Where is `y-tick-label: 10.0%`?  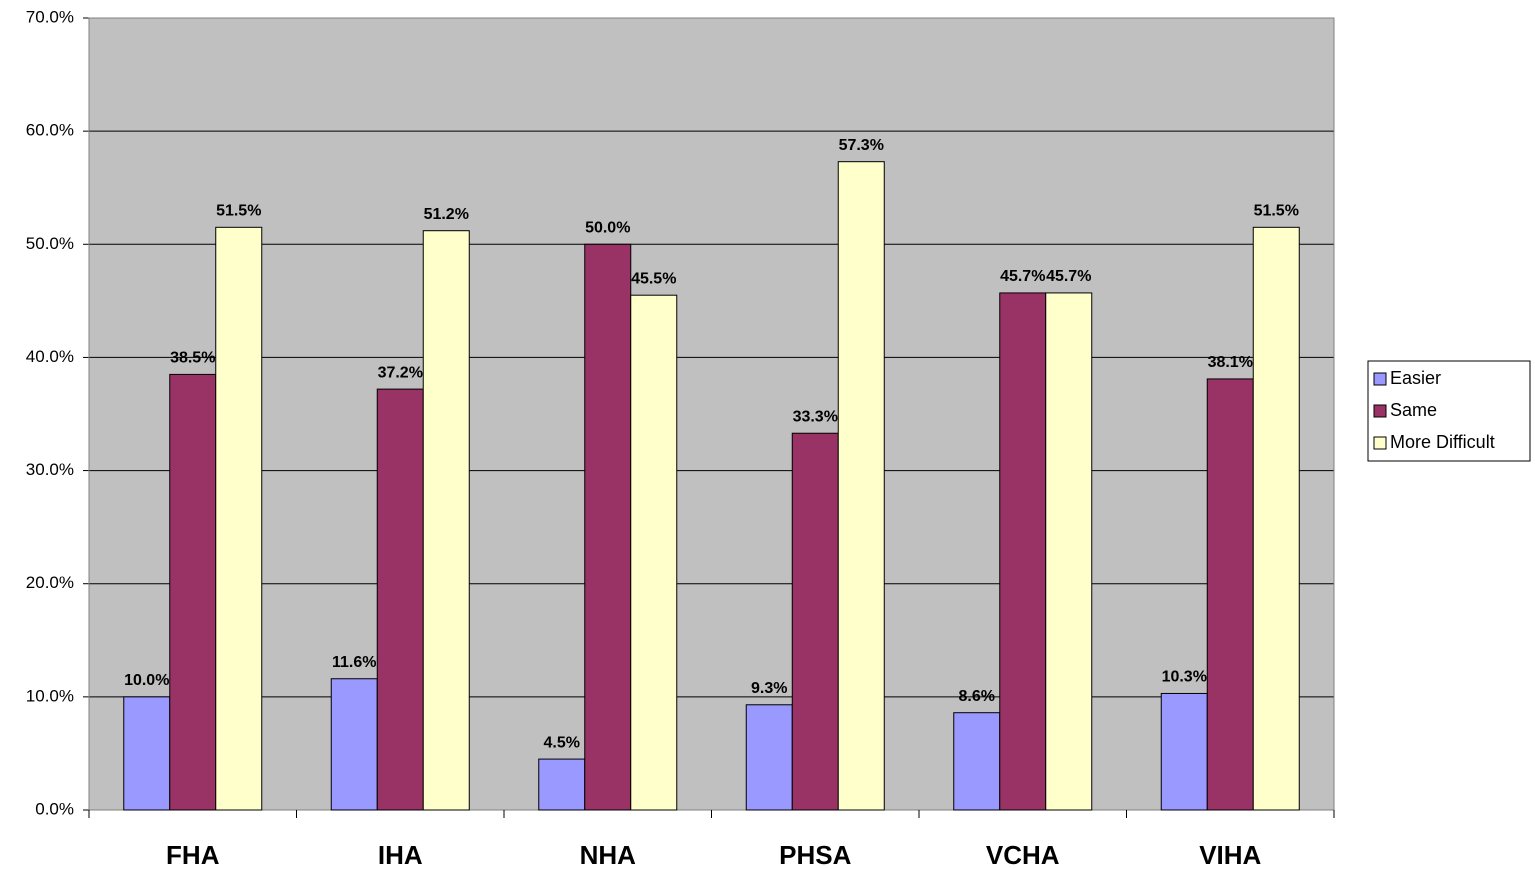 y-tick-label: 10.0% is located at coordinates (50, 695).